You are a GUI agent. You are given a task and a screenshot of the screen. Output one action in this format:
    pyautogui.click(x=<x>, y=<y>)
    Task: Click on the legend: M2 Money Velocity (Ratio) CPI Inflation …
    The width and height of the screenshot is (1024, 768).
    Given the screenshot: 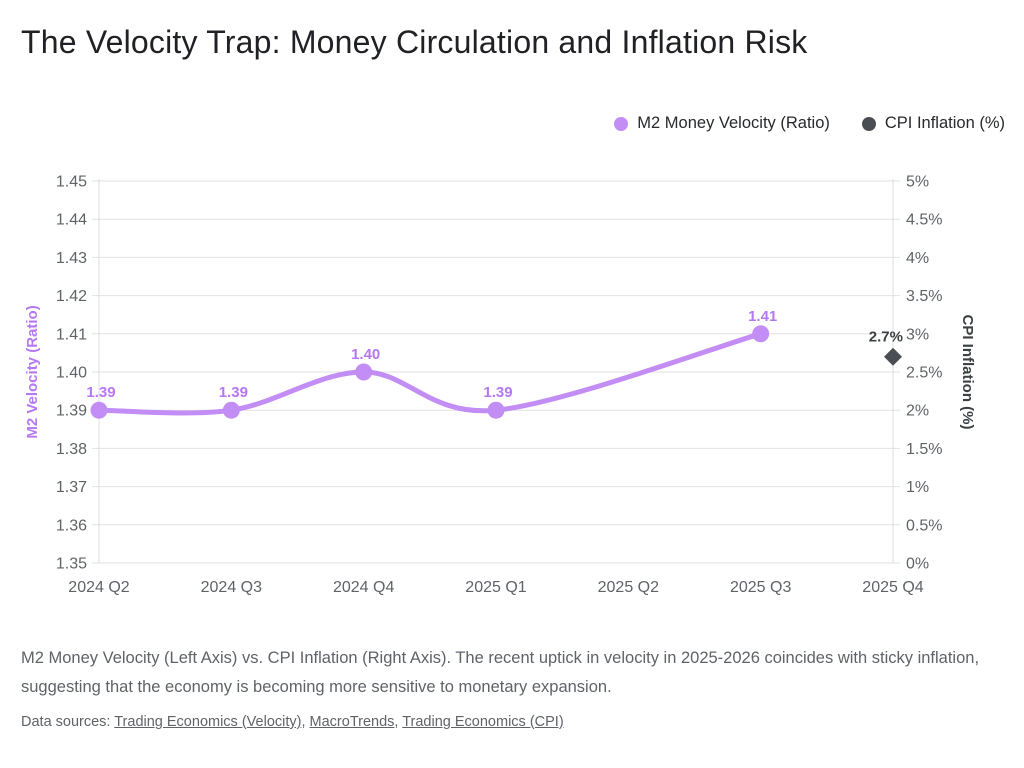 What is the action you would take?
    pyautogui.click(x=809, y=123)
    